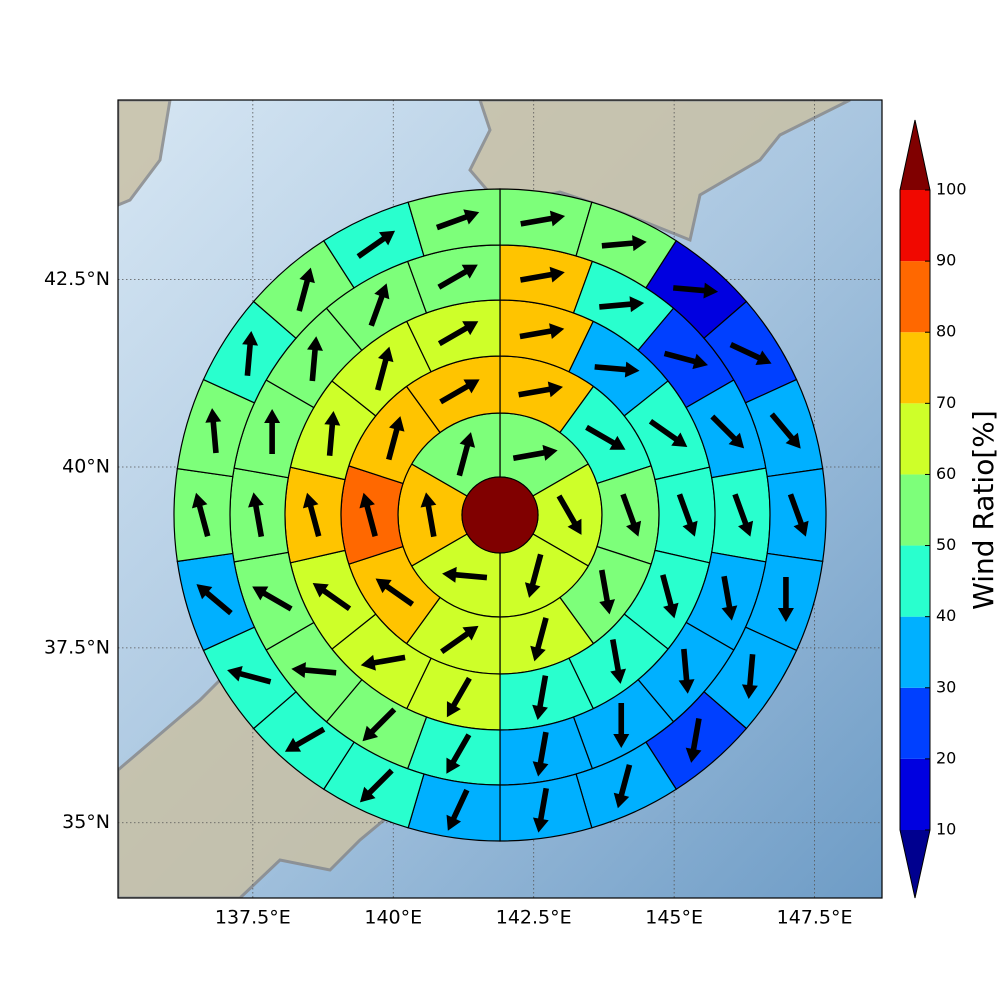 The height and width of the screenshot is (1000, 1000). I want to click on colorbar-tick-label: 80, so click(946, 331).